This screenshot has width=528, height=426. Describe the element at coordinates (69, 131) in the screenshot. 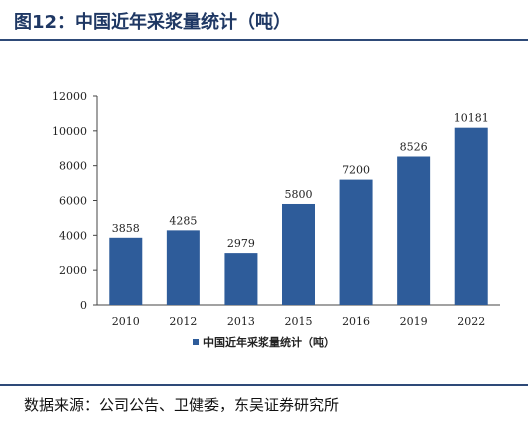

I see `y-tick-label: 10000` at that location.